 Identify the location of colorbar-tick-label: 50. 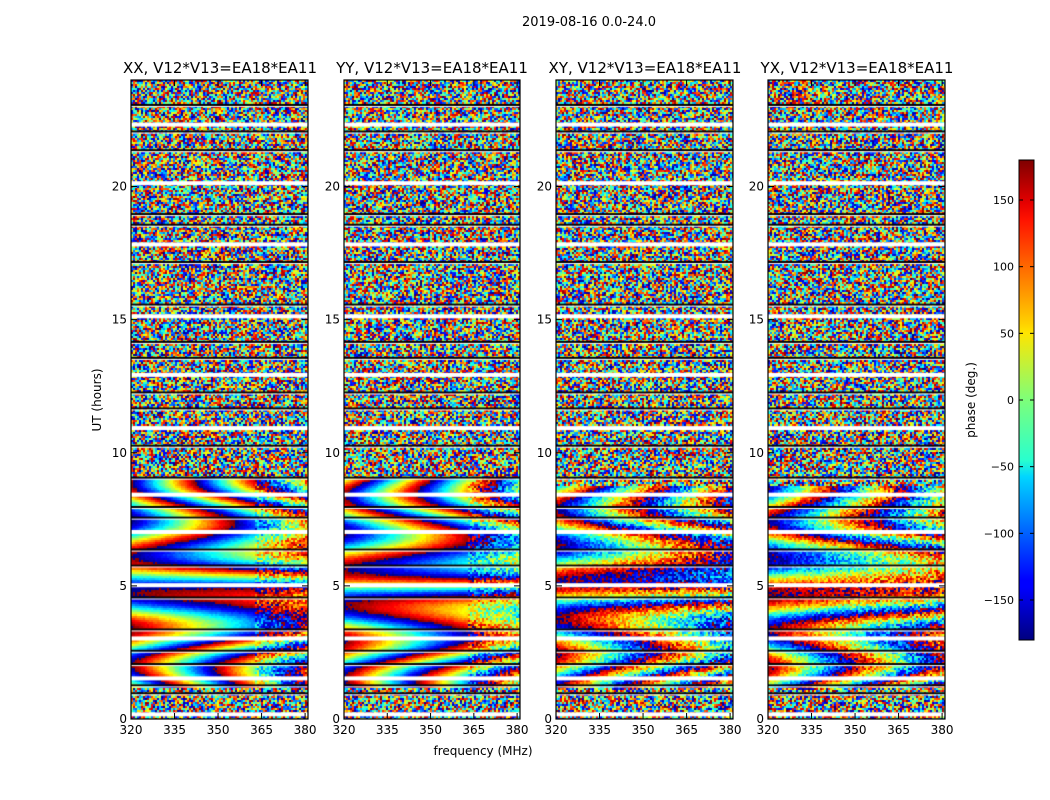
(1007, 333).